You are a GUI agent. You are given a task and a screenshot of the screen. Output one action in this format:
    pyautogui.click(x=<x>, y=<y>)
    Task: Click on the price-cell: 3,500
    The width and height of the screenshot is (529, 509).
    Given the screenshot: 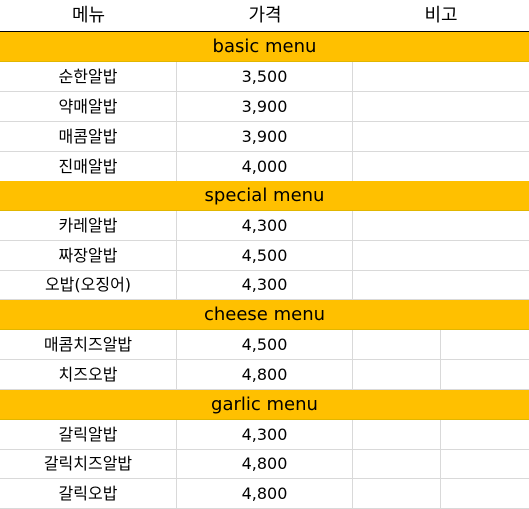 What is the action you would take?
    pyautogui.click(x=265, y=77)
    